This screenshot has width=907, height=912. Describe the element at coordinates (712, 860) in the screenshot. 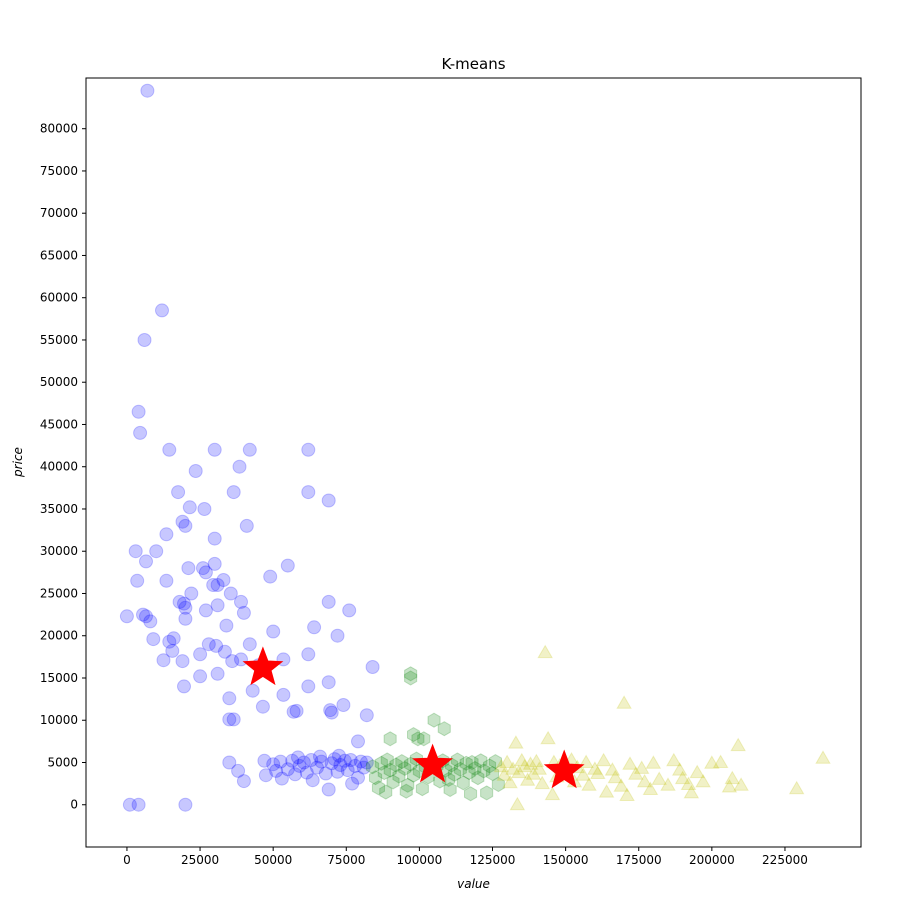

I see `x-tick-label: 200000` at that location.